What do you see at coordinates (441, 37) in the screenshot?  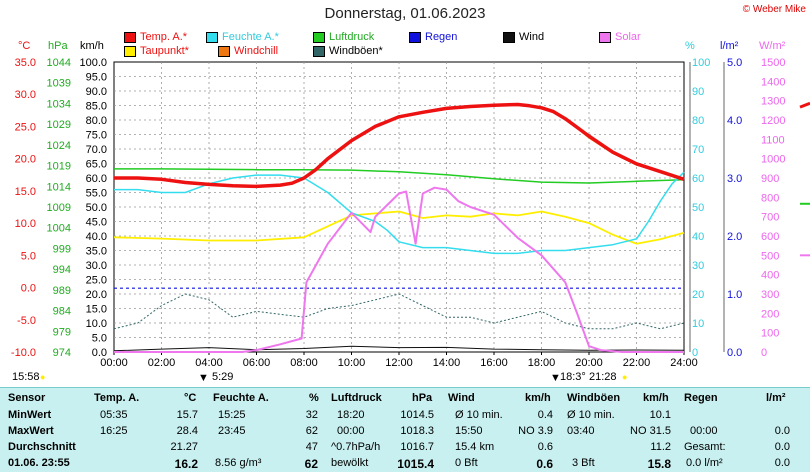 I see `legend-label: Regen` at bounding box center [441, 37].